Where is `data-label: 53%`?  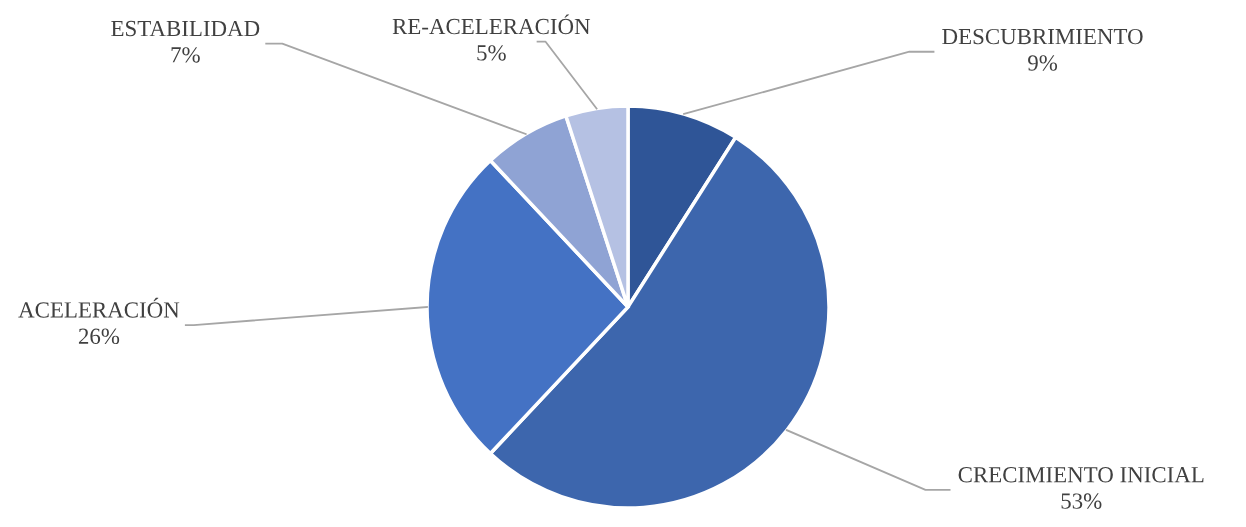 data-label: 53% is located at coordinates (1081, 501).